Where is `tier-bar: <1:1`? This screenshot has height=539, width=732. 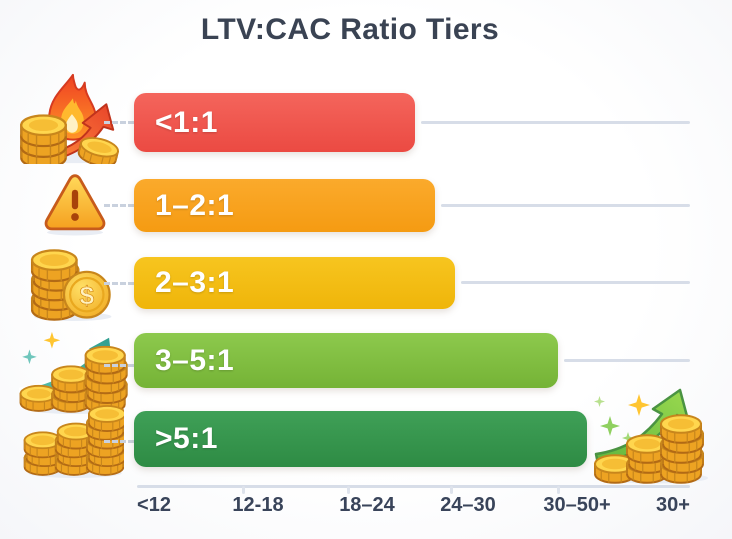 tier-bar: <1:1 is located at coordinates (274, 122).